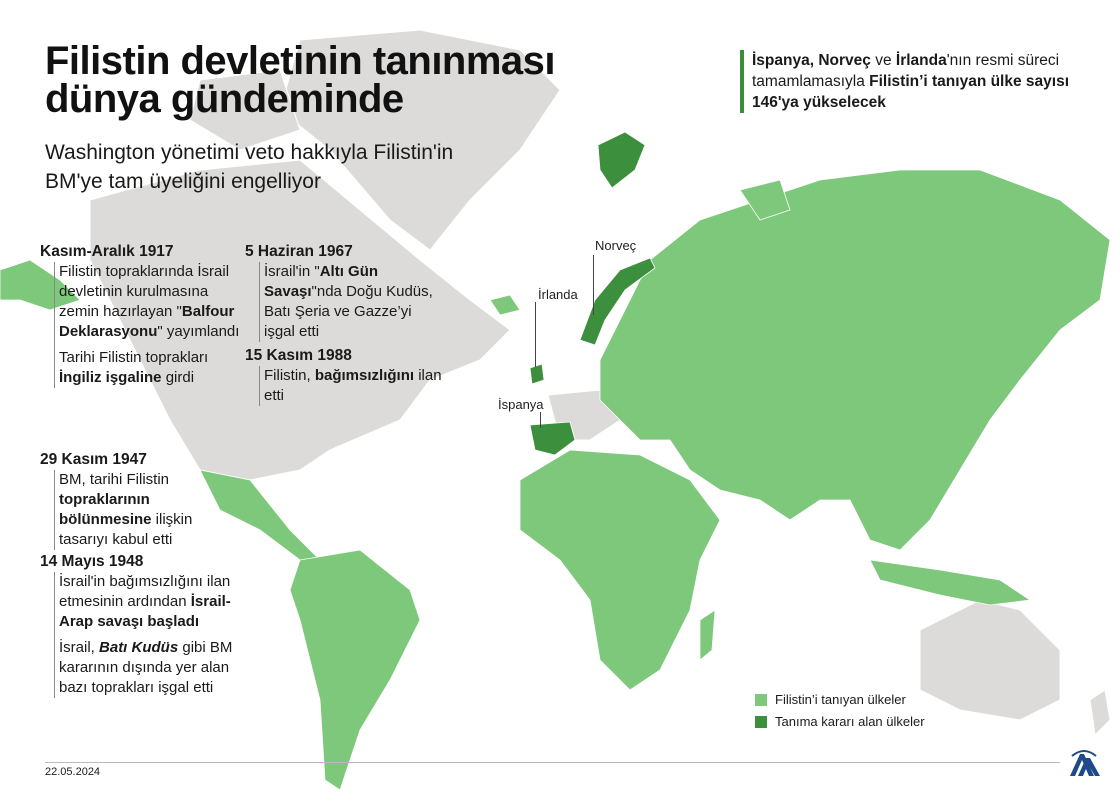  Describe the element at coordinates (950, 582) in the screenshot. I see `indonesia` at that location.